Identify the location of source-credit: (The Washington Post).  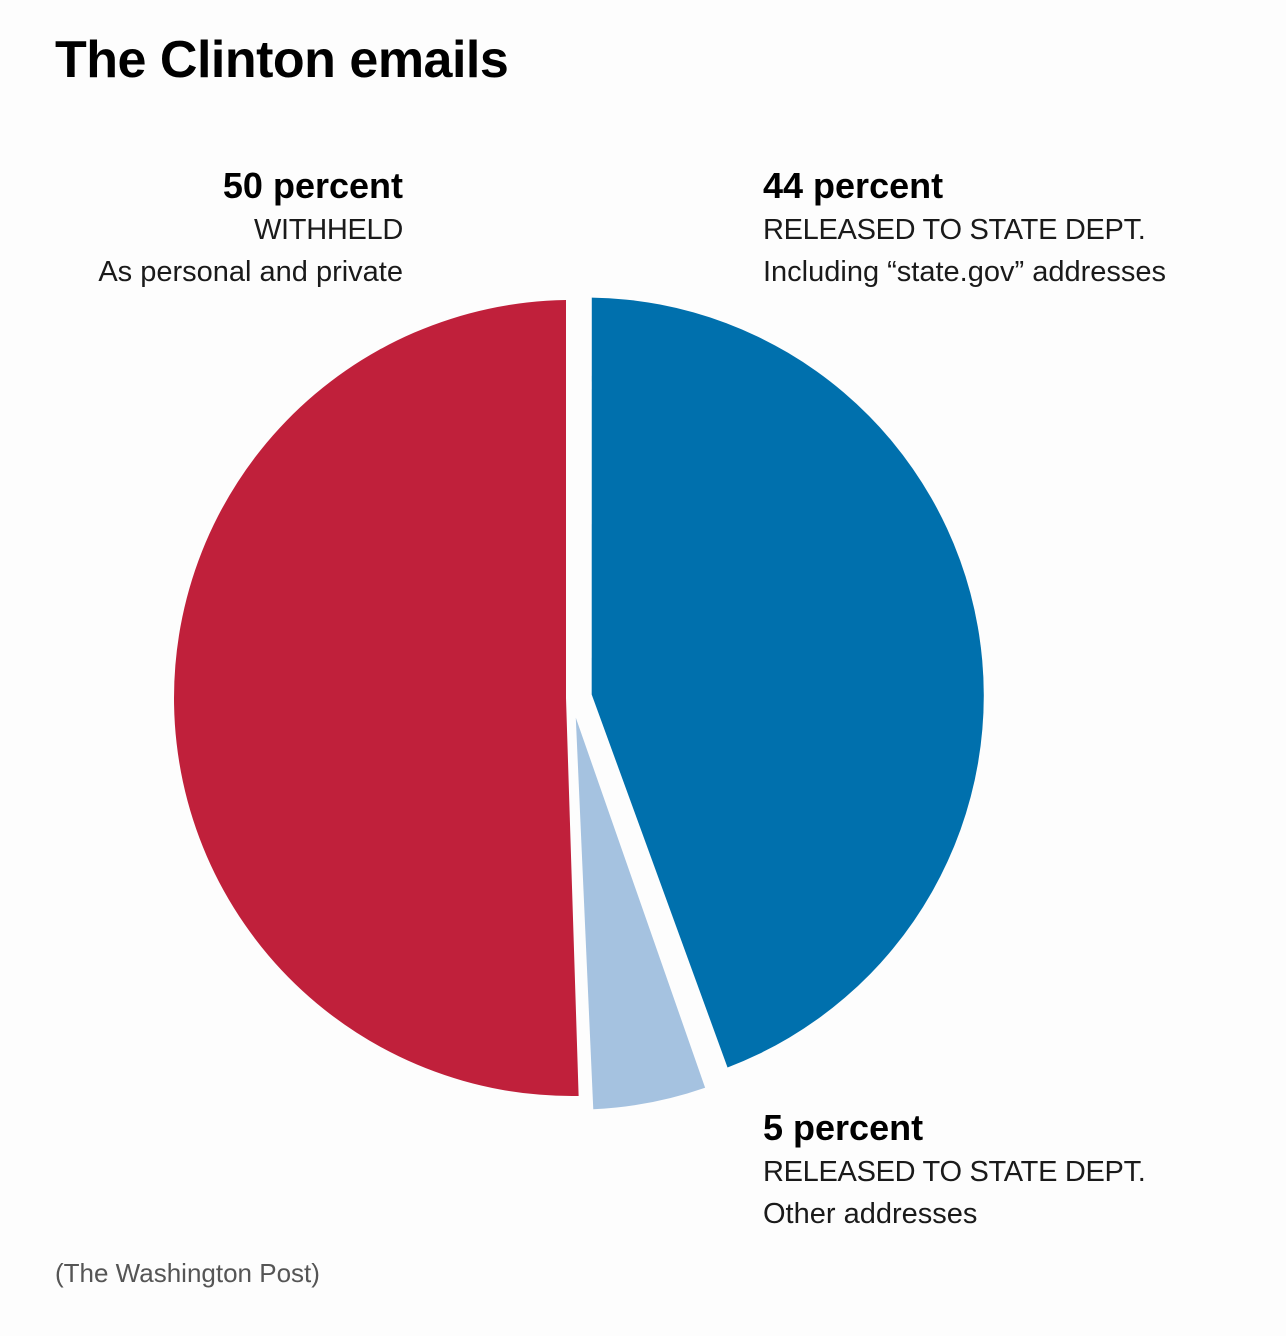
(187, 1273).